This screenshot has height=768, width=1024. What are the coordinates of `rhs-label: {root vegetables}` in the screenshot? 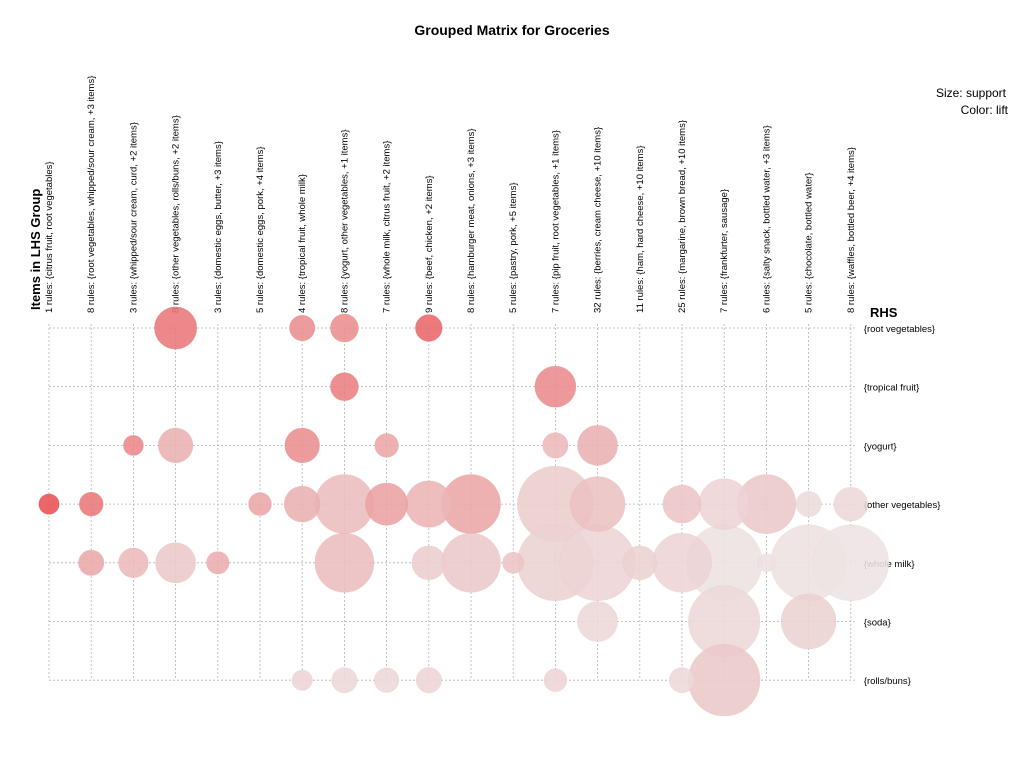 It's located at (899, 329).